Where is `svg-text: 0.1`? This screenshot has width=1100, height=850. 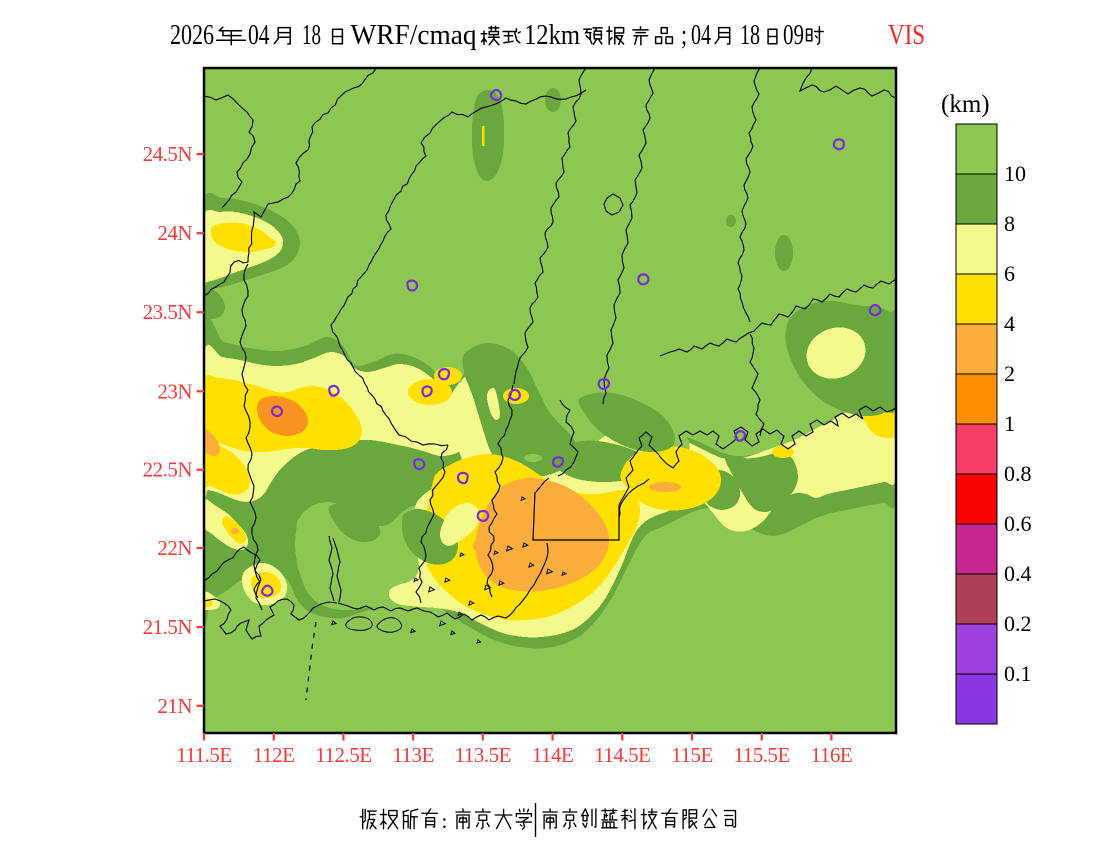
svg-text: 0.1 is located at coordinates (1018, 673).